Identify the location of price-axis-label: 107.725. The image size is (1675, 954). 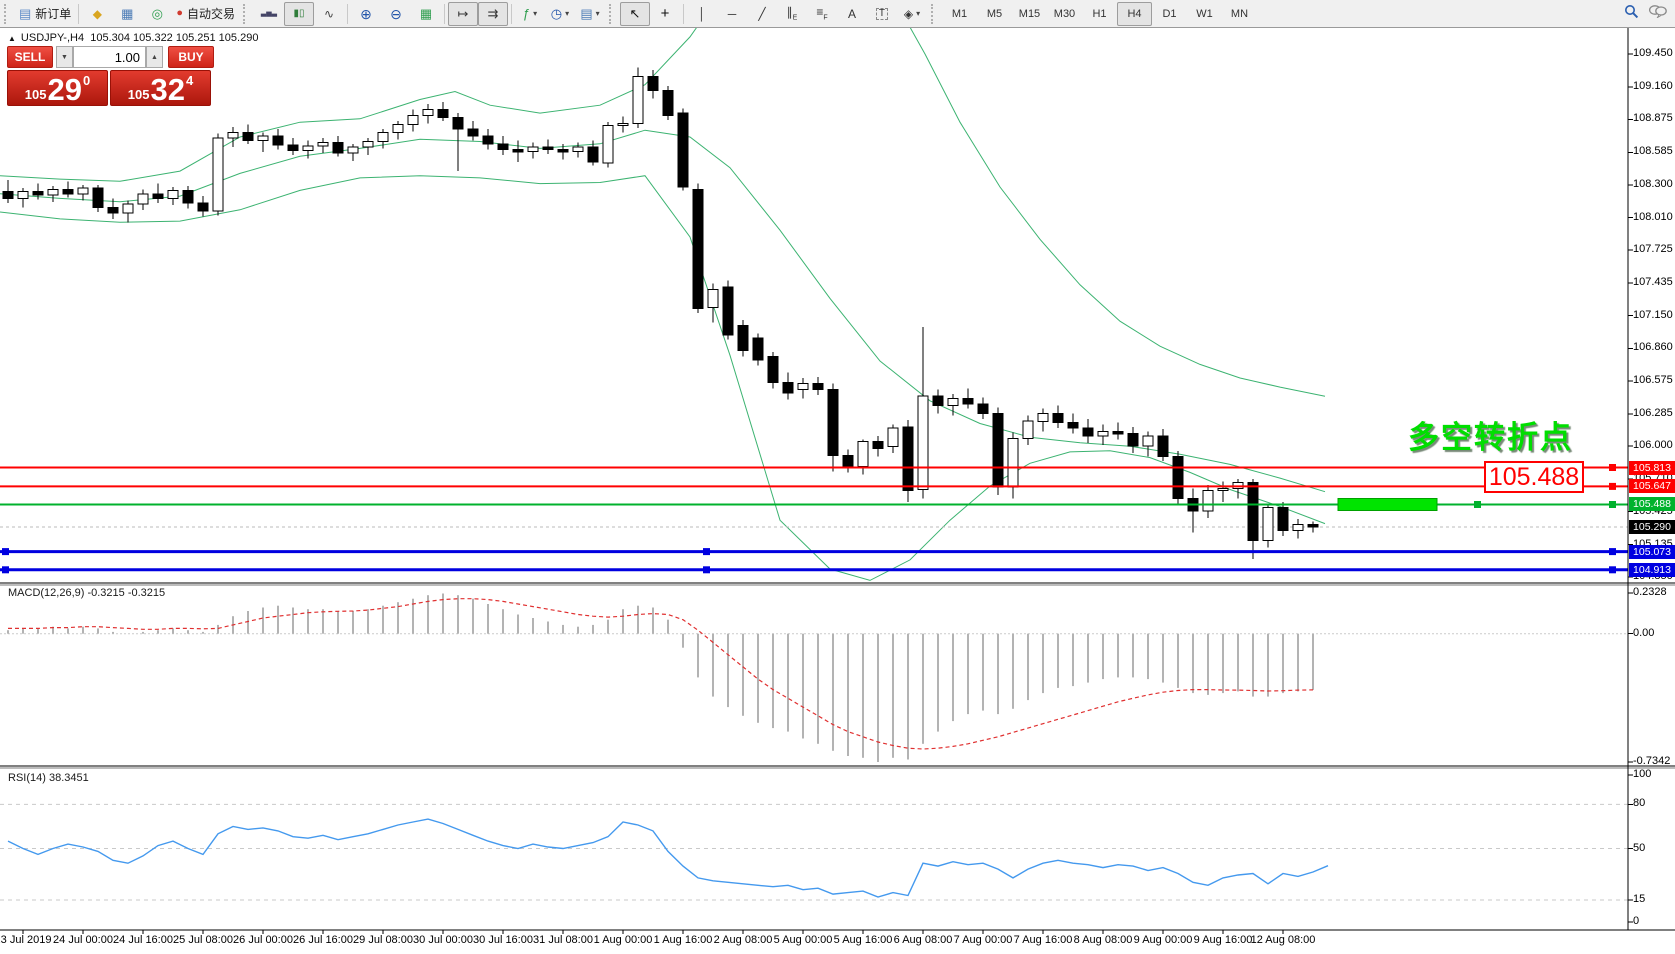
(1653, 249).